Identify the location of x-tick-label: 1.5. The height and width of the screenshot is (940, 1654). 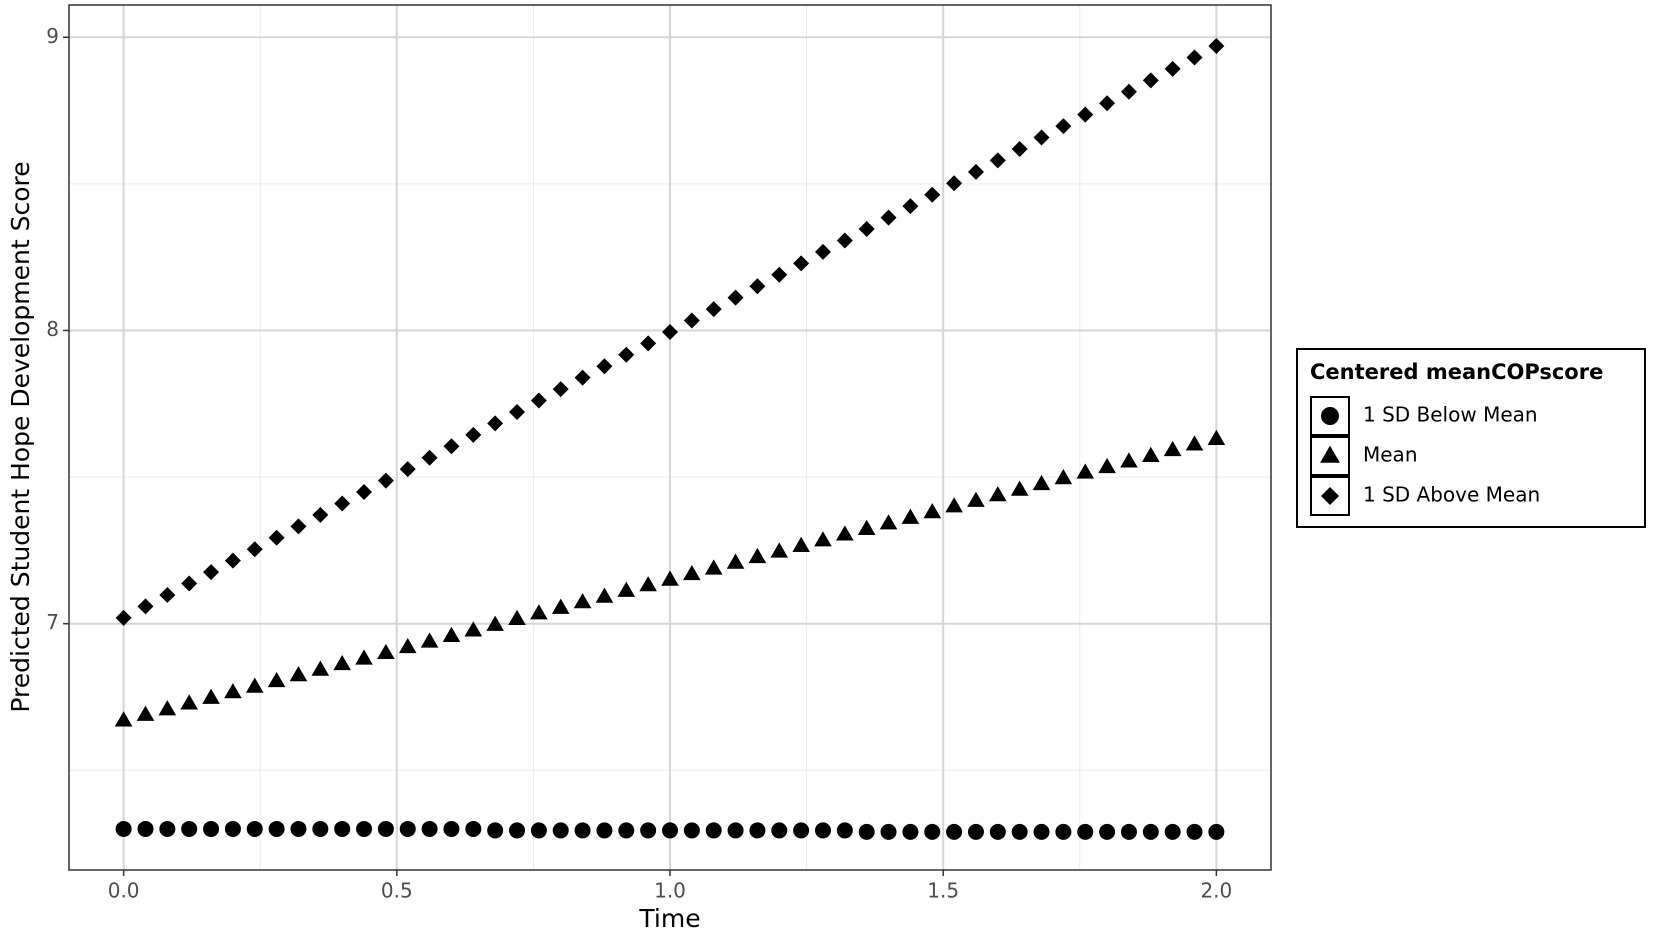
(943, 891).